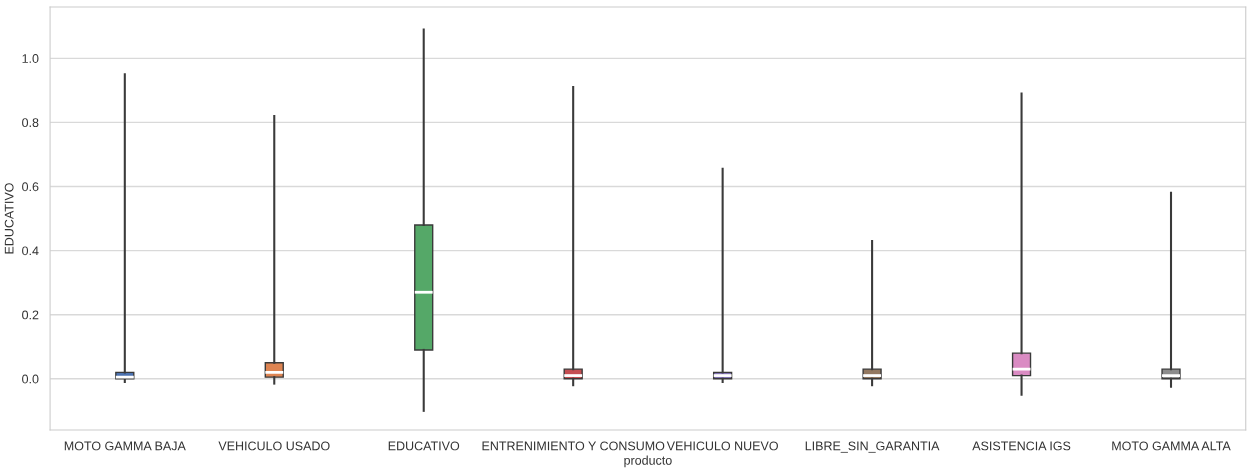  I want to click on x-tick-label: EDUCATIVO, so click(424, 446).